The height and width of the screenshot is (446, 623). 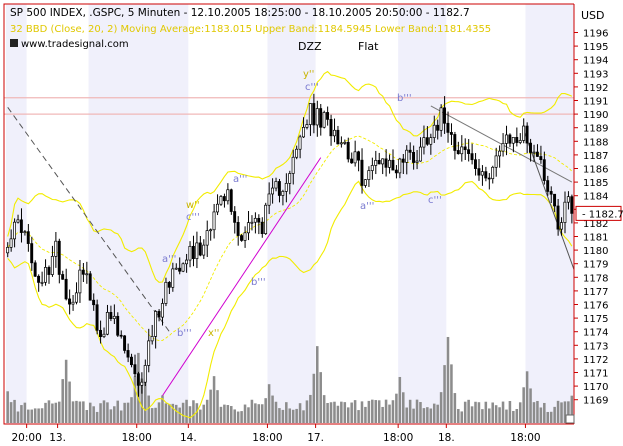 What do you see at coordinates (595, 129) in the screenshot?
I see `y-tick-label: 1189` at bounding box center [595, 129].